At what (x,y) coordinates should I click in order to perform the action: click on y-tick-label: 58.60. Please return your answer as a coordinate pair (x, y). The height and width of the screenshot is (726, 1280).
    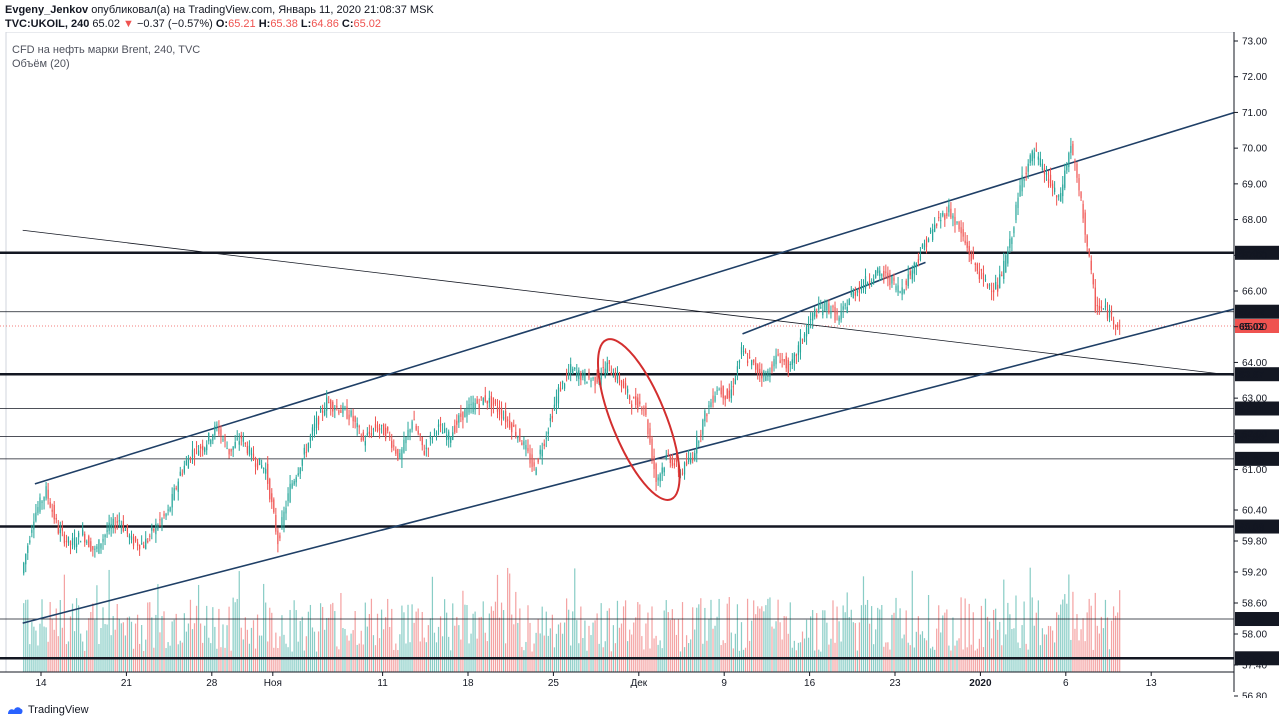
    Looking at the image, I should click on (1254, 604).